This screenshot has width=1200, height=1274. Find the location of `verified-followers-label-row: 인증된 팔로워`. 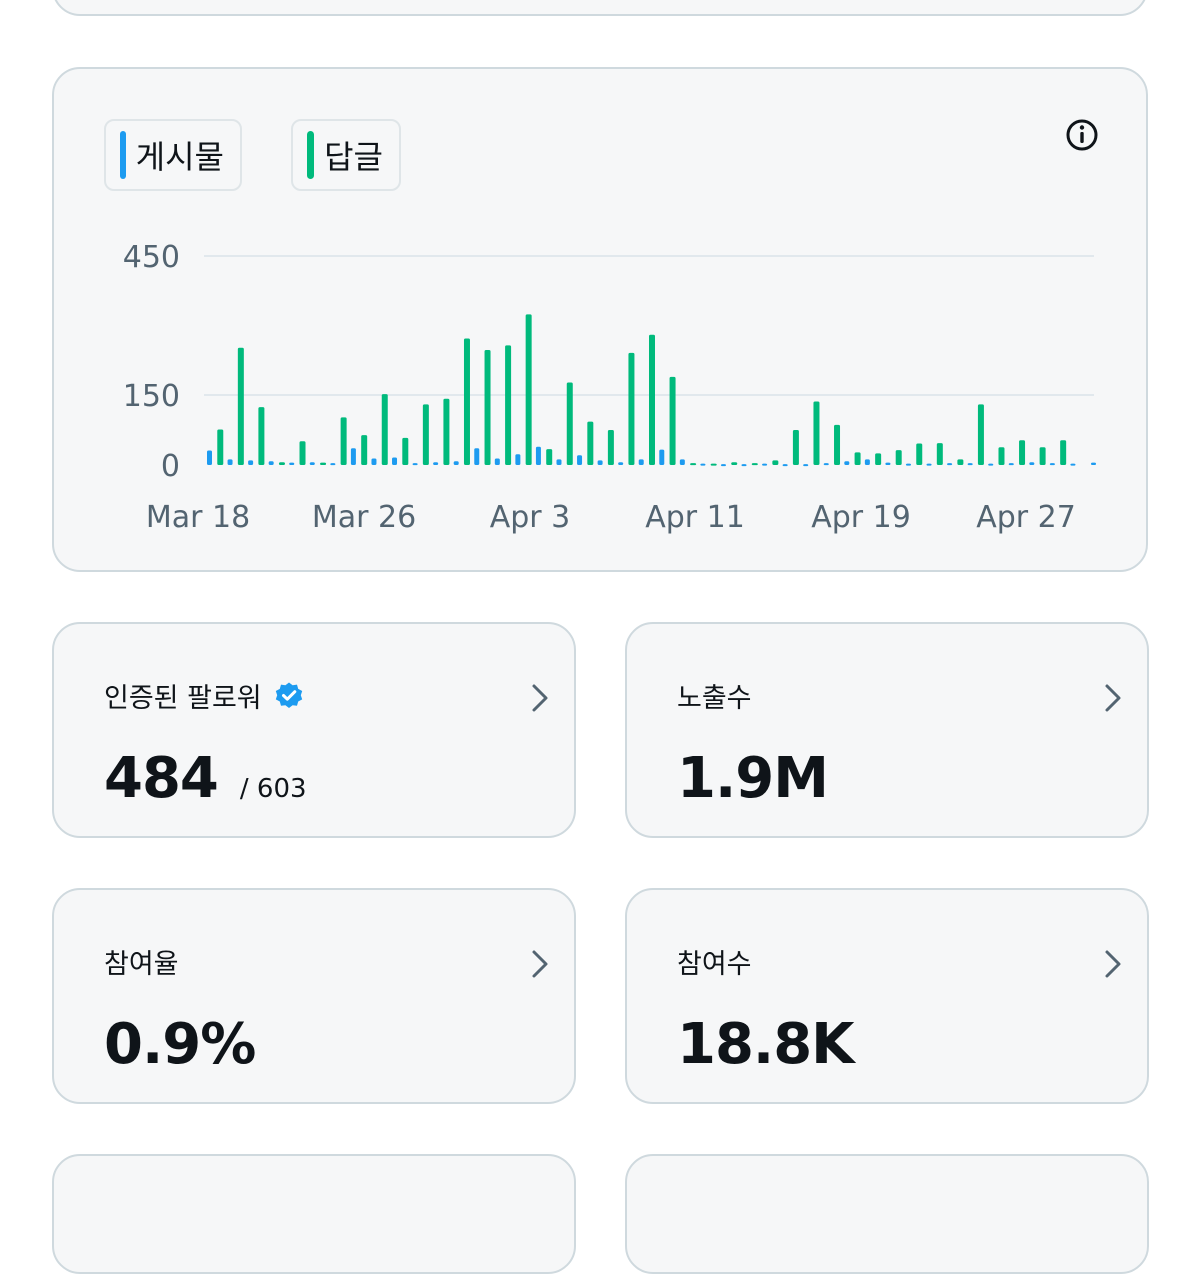

verified-followers-label-row: 인증된 팔로워 is located at coordinates (204, 695).